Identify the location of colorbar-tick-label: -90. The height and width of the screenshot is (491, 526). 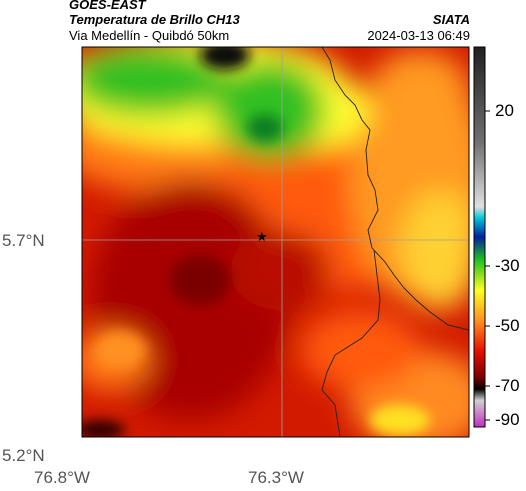
(507, 419).